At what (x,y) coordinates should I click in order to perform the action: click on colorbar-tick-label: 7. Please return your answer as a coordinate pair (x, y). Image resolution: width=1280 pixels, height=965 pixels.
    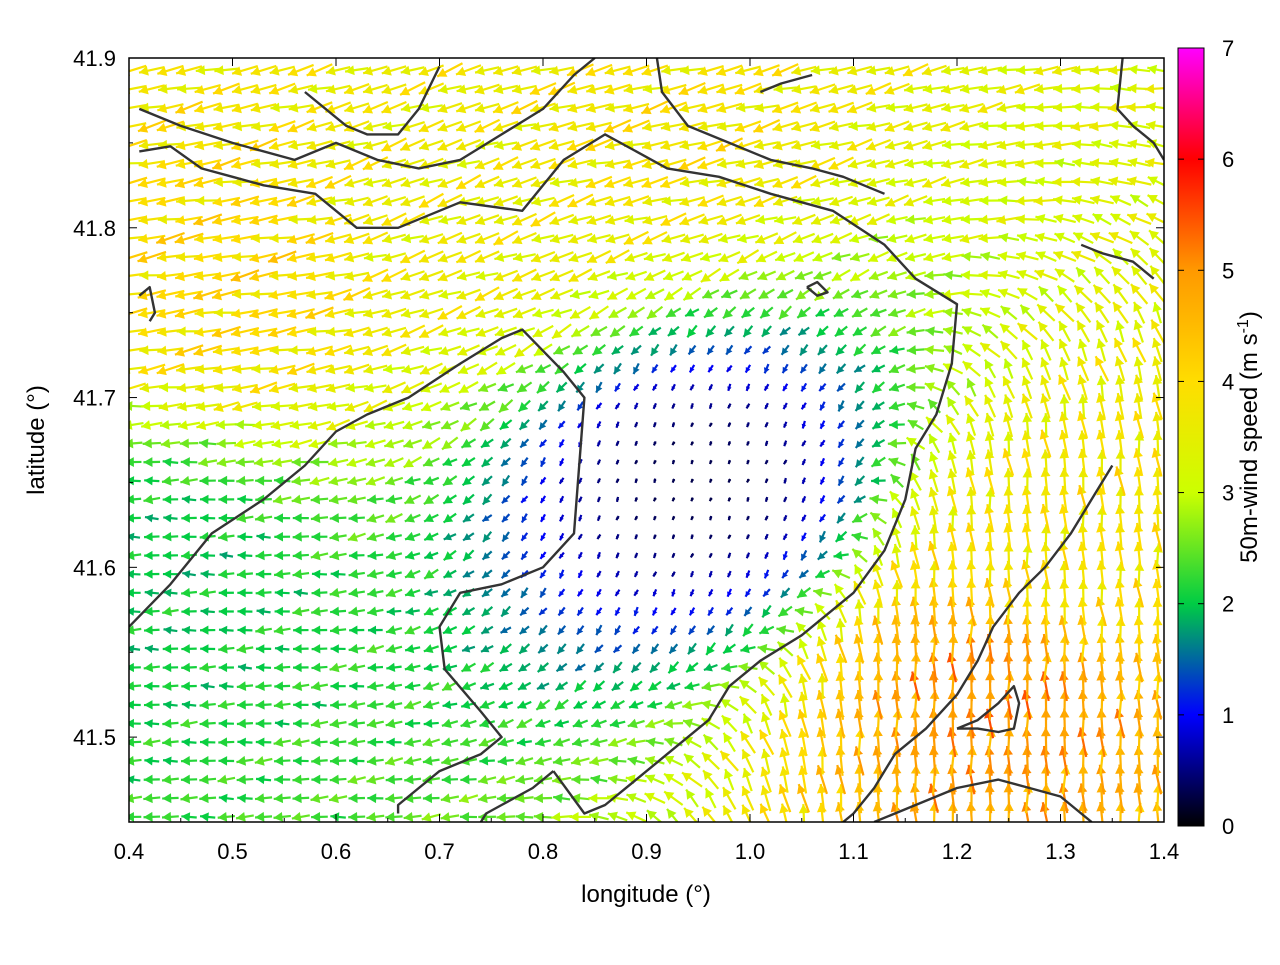
    Looking at the image, I should click on (1228, 48).